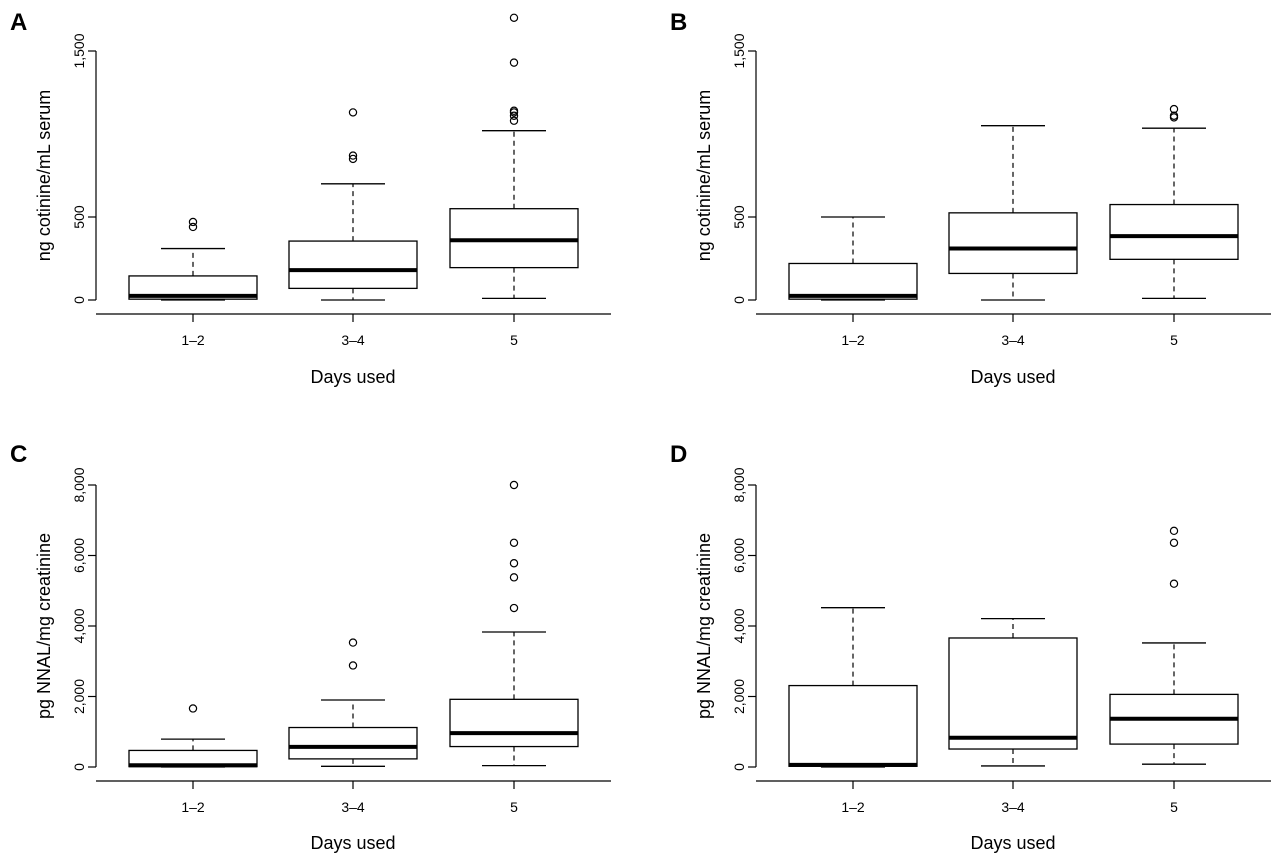  I want to click on panel-letter: C, so click(18, 454).